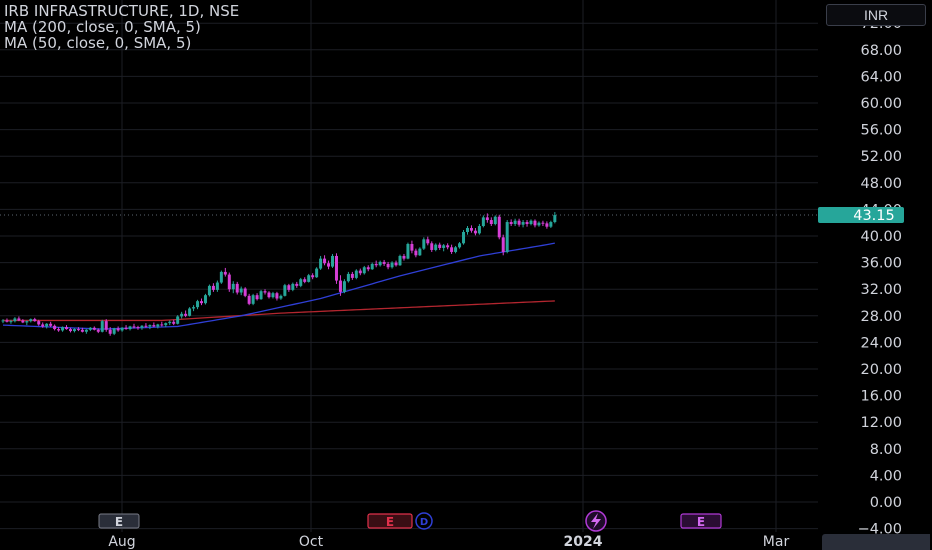  Describe the element at coordinates (876, 542) in the screenshot. I see `axis-corner` at that location.